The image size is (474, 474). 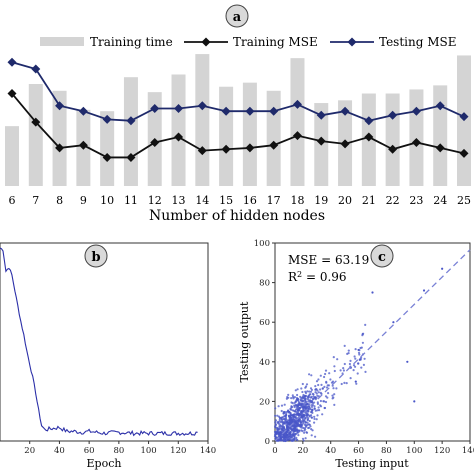 I want to click on c-y-tick-label: 40, so click(x=264, y=363).